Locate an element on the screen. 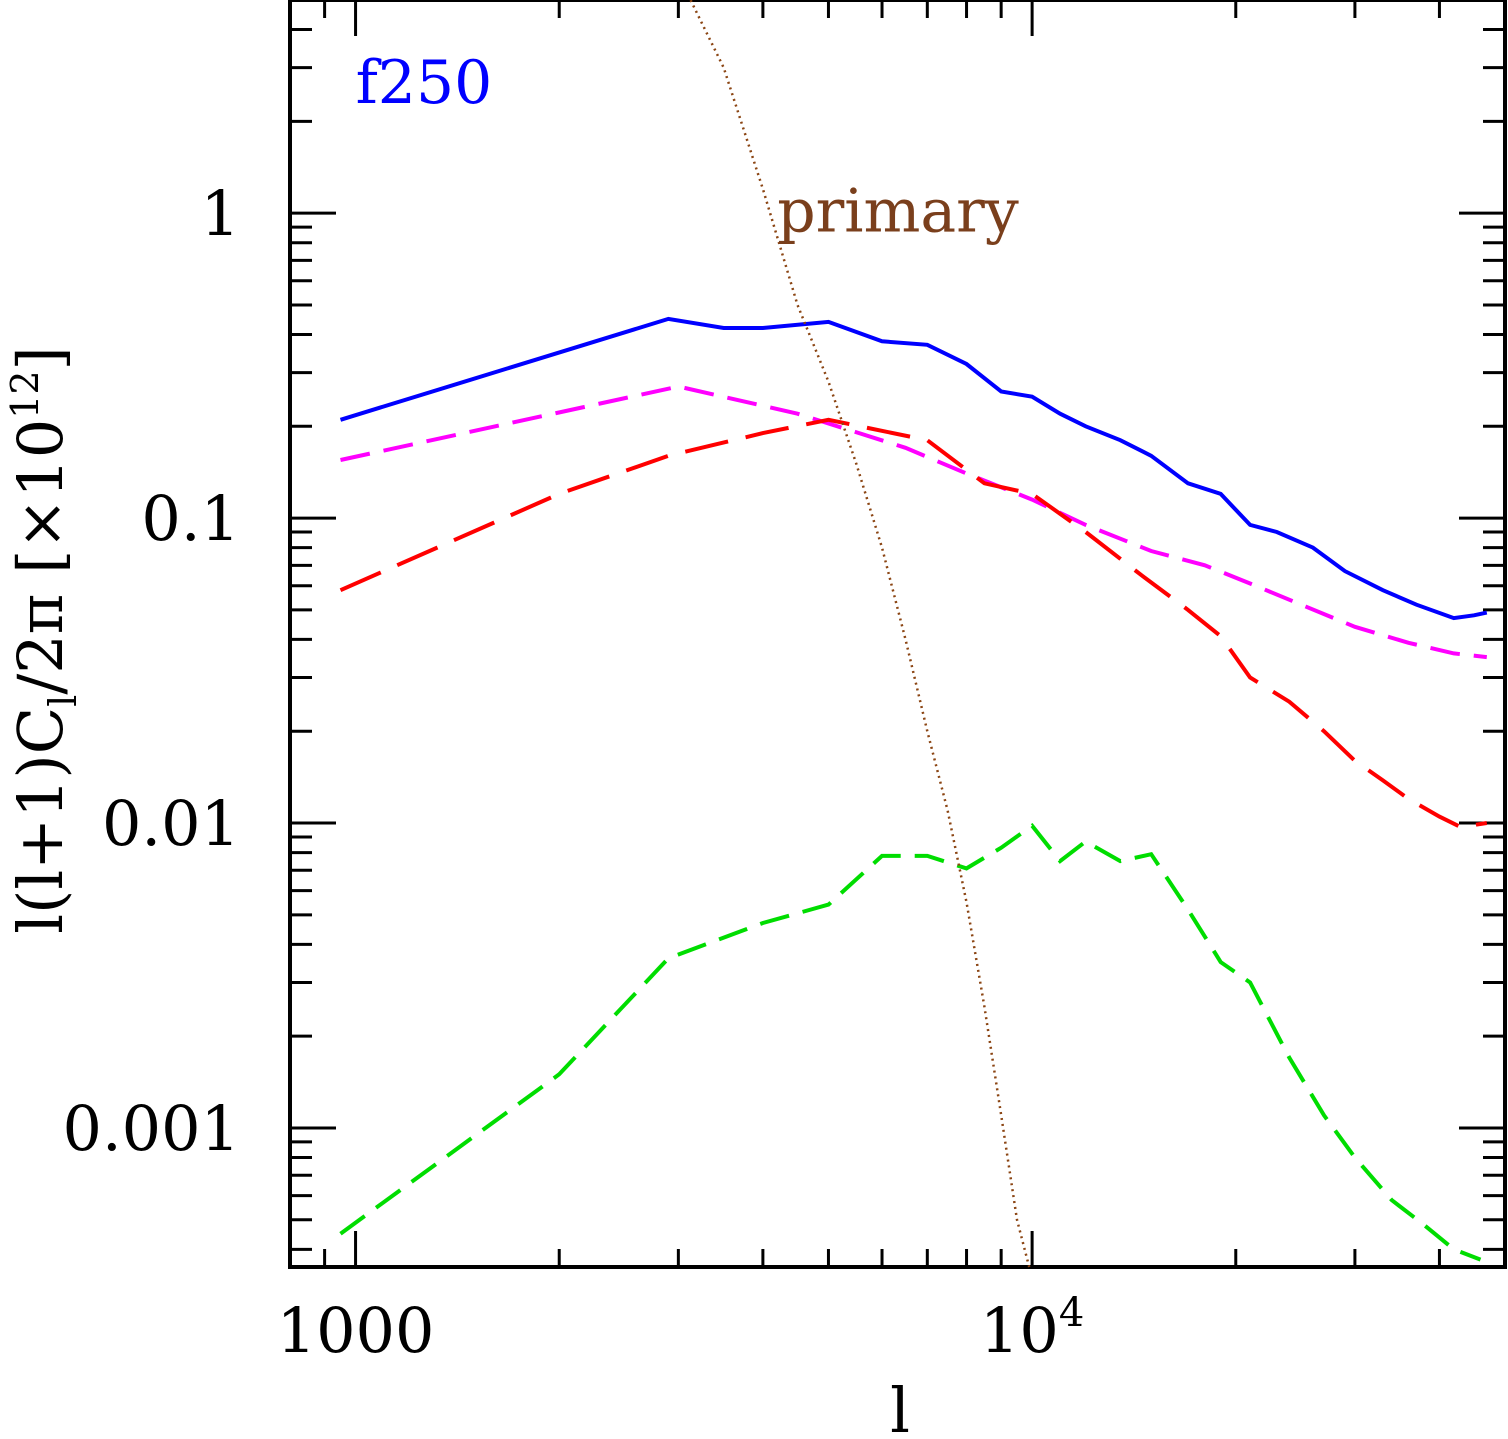 The width and height of the screenshot is (1508, 1439). y-axis-title: l(l+1)Cl/2π [×1012] is located at coordinates (44, 639).